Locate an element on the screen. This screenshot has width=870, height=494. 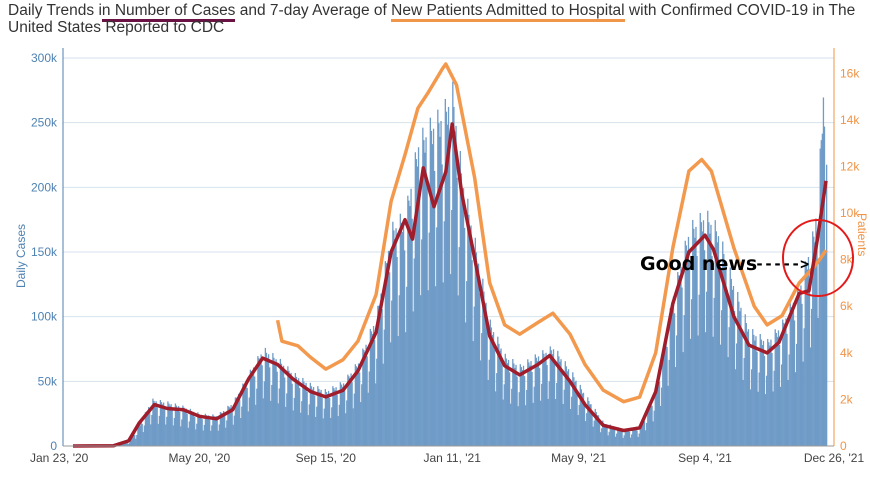
left-tick-label: 0 is located at coordinates (53, 446).